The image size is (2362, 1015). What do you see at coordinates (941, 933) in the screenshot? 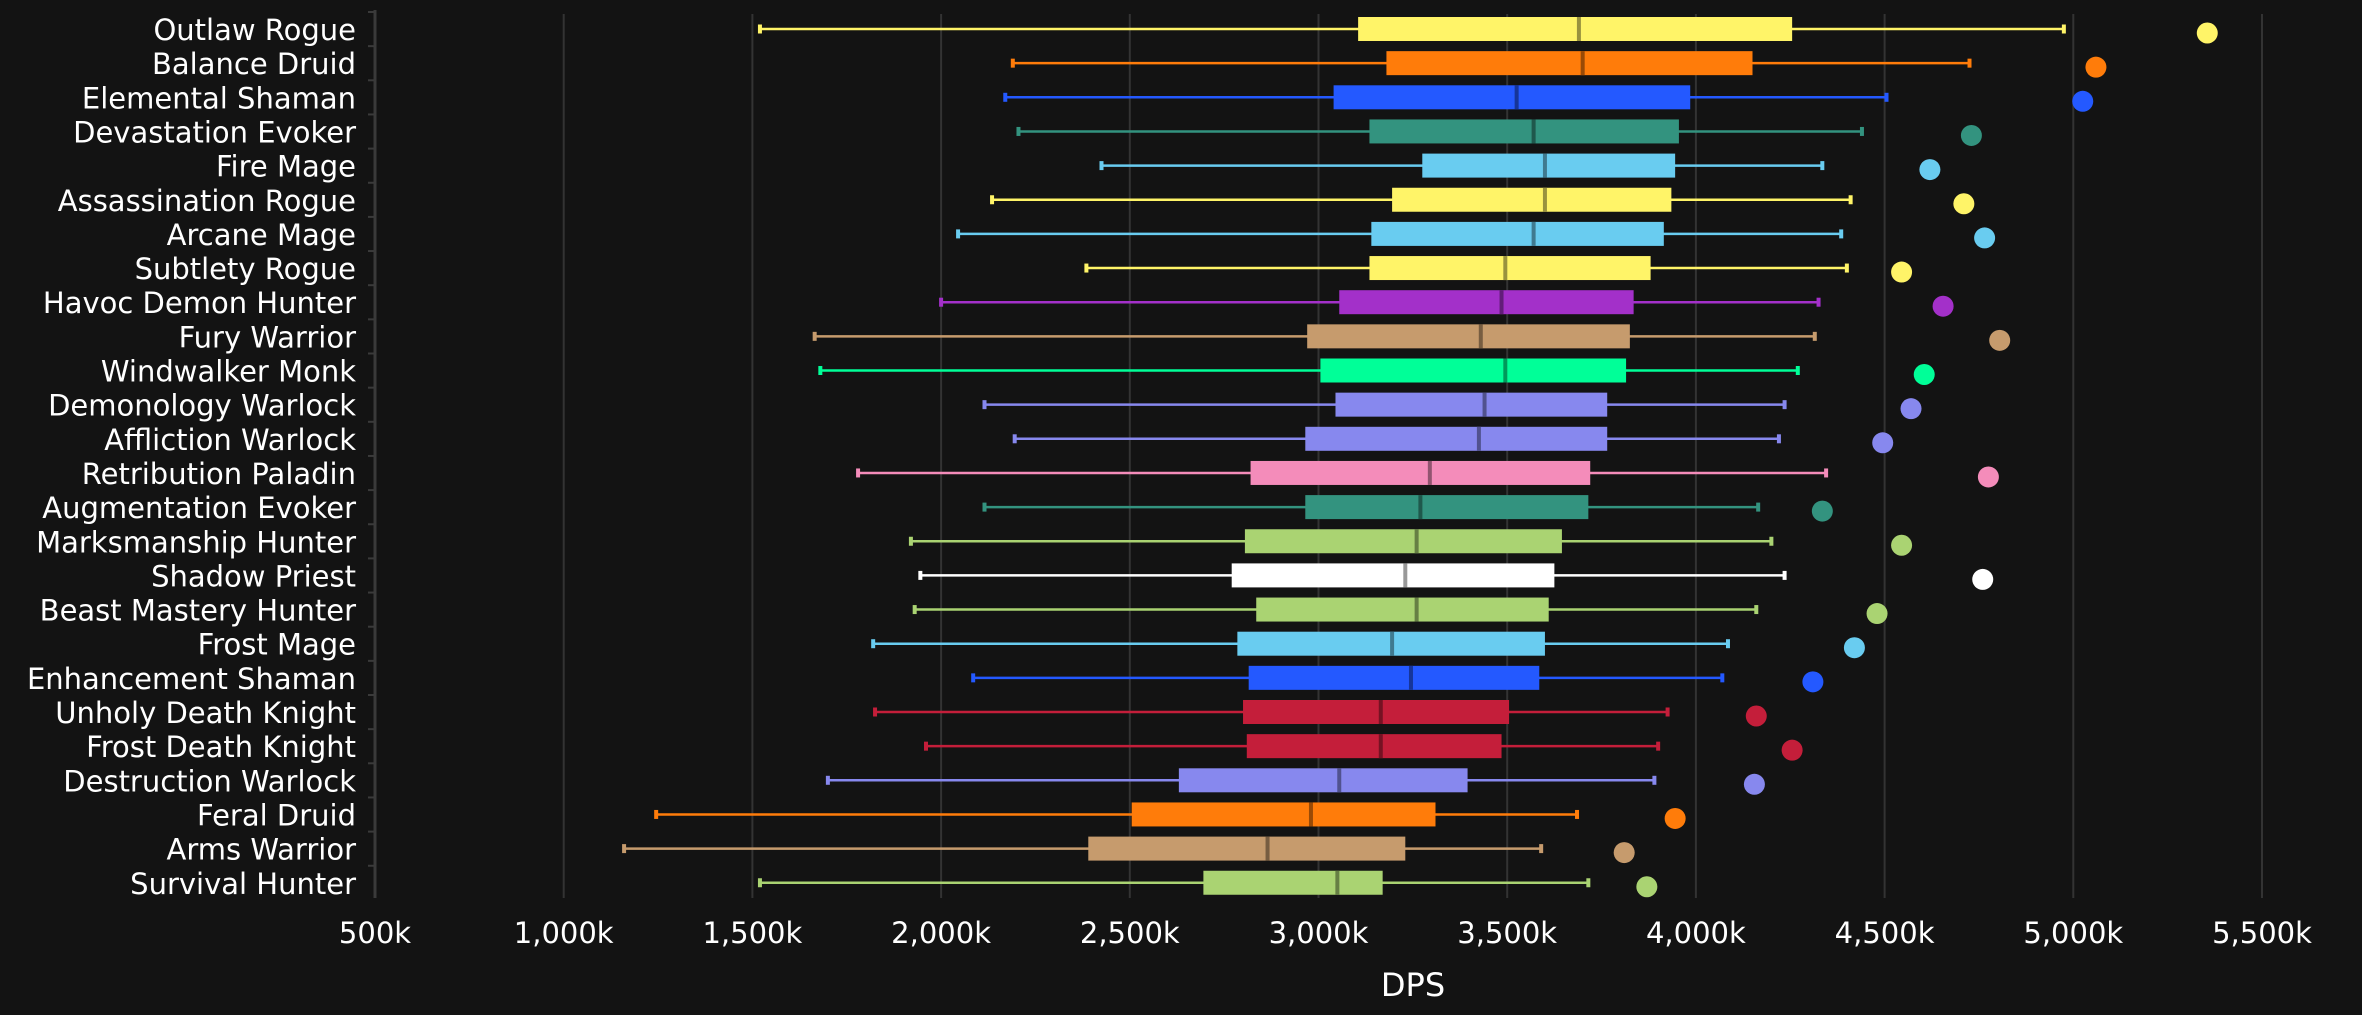
I see `x-tick-label: 2,000k` at bounding box center [941, 933].